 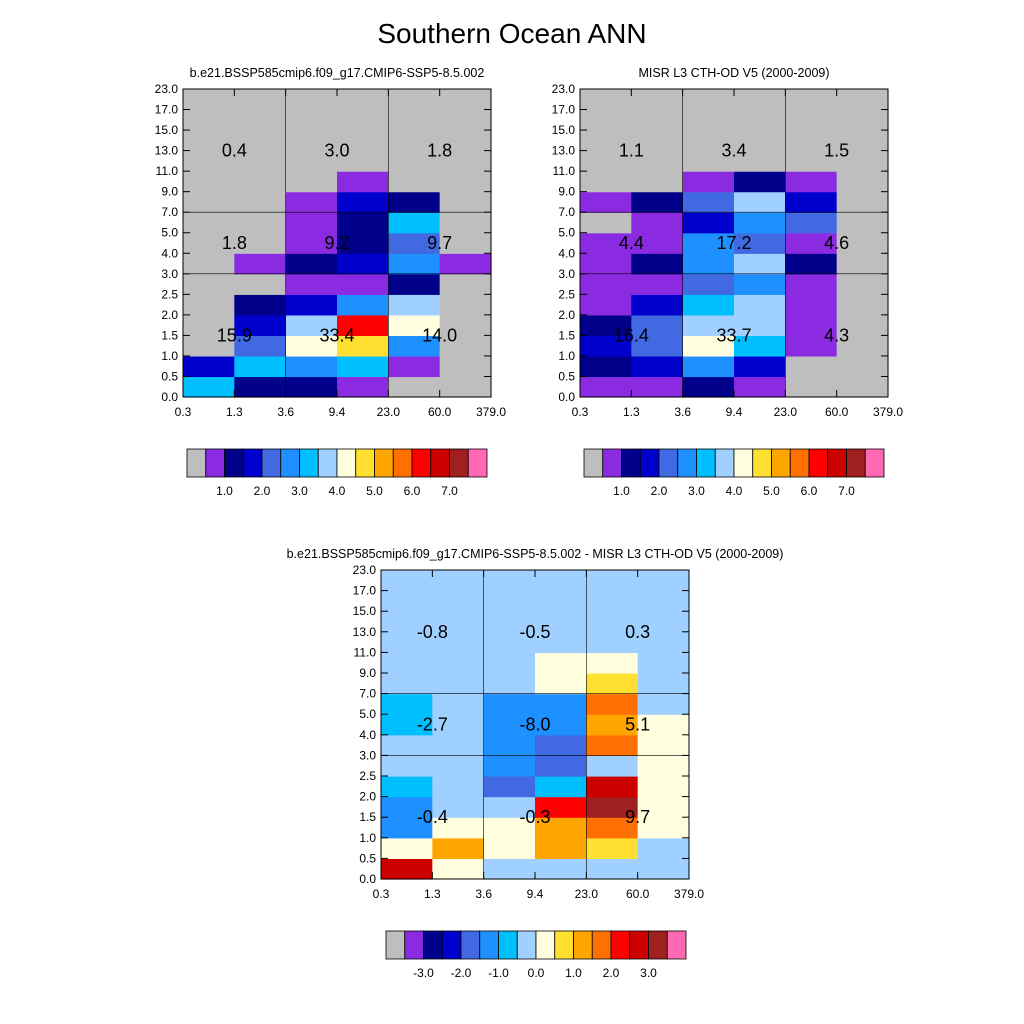 What do you see at coordinates (564, 130) in the screenshot?
I see `obs-y-tick-label: 15.0` at bounding box center [564, 130].